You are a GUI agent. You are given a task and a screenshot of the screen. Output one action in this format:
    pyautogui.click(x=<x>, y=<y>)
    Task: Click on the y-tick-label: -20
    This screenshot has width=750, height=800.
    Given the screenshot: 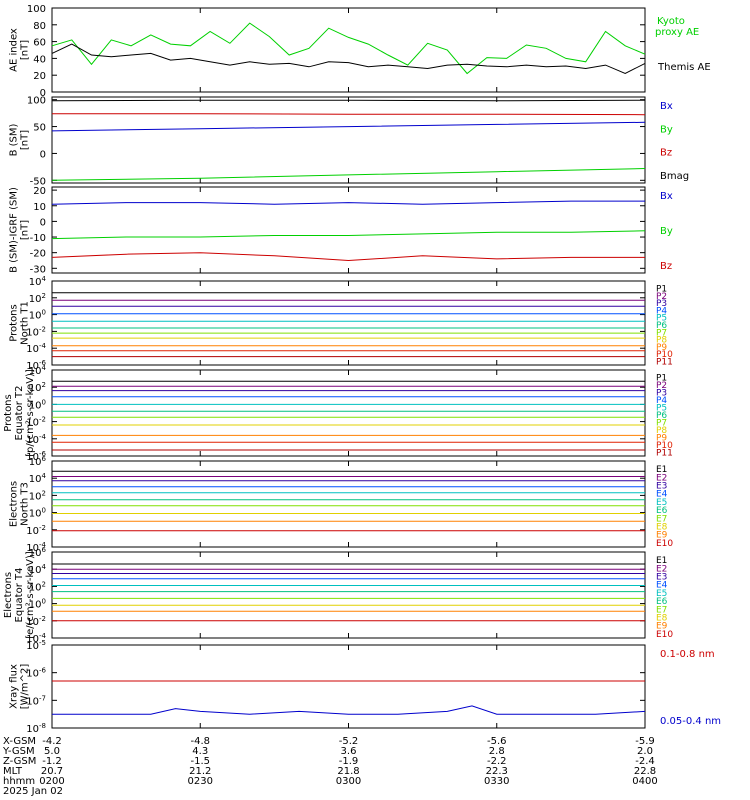 What is the action you would take?
    pyautogui.click(x=38, y=254)
    